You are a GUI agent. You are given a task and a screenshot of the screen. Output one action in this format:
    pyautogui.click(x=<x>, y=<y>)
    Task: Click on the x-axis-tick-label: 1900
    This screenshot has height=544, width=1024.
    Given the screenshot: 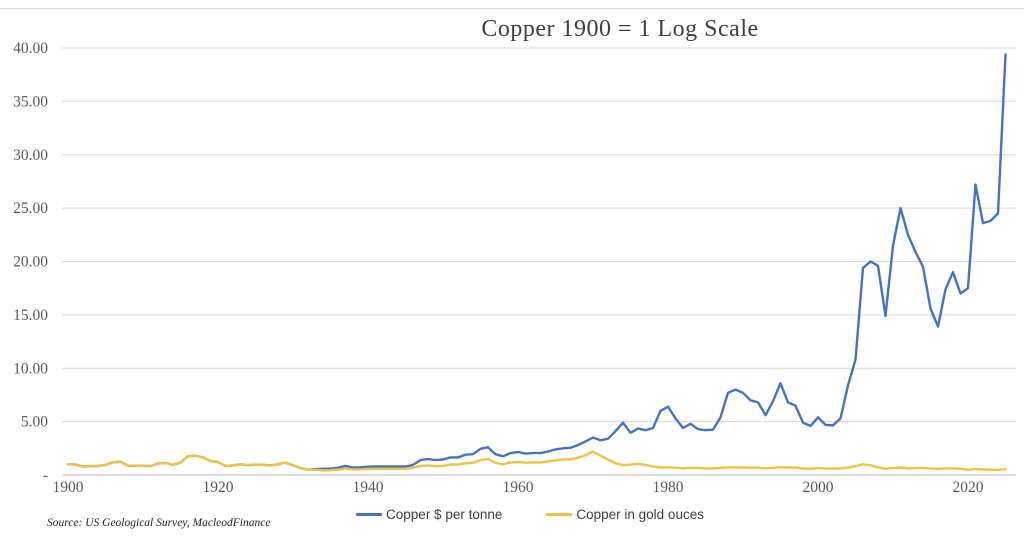 What is the action you would take?
    pyautogui.click(x=68, y=487)
    